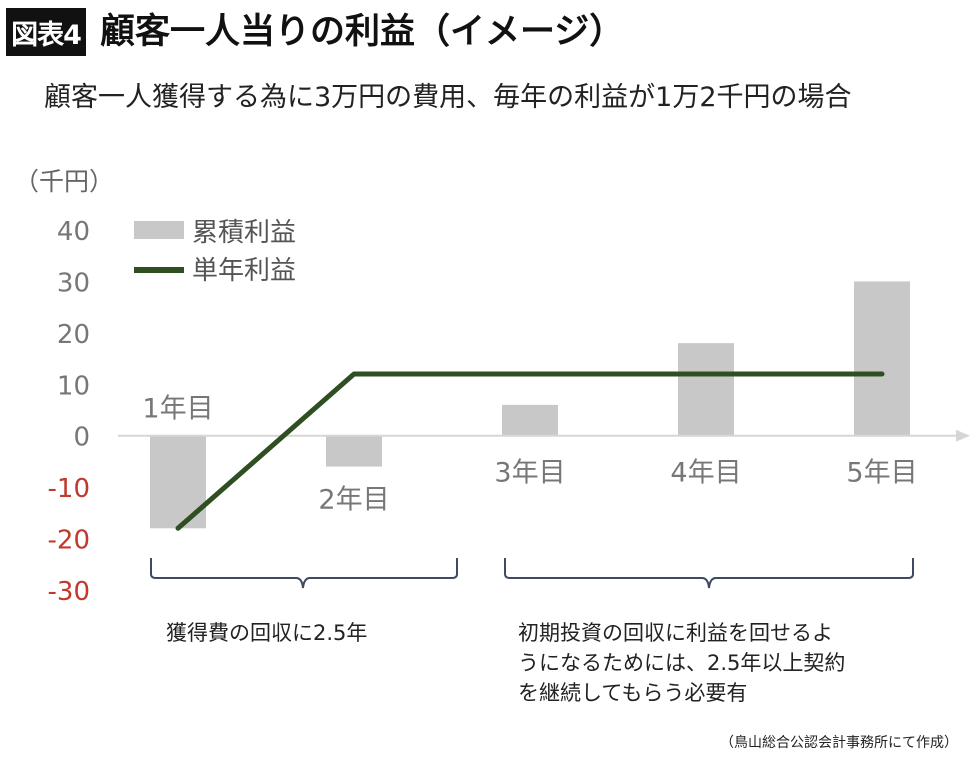 This screenshot has height=760, width=974. Describe the element at coordinates (244, 233) in the screenshot. I see `legend-bar-label: 累積利益` at that location.